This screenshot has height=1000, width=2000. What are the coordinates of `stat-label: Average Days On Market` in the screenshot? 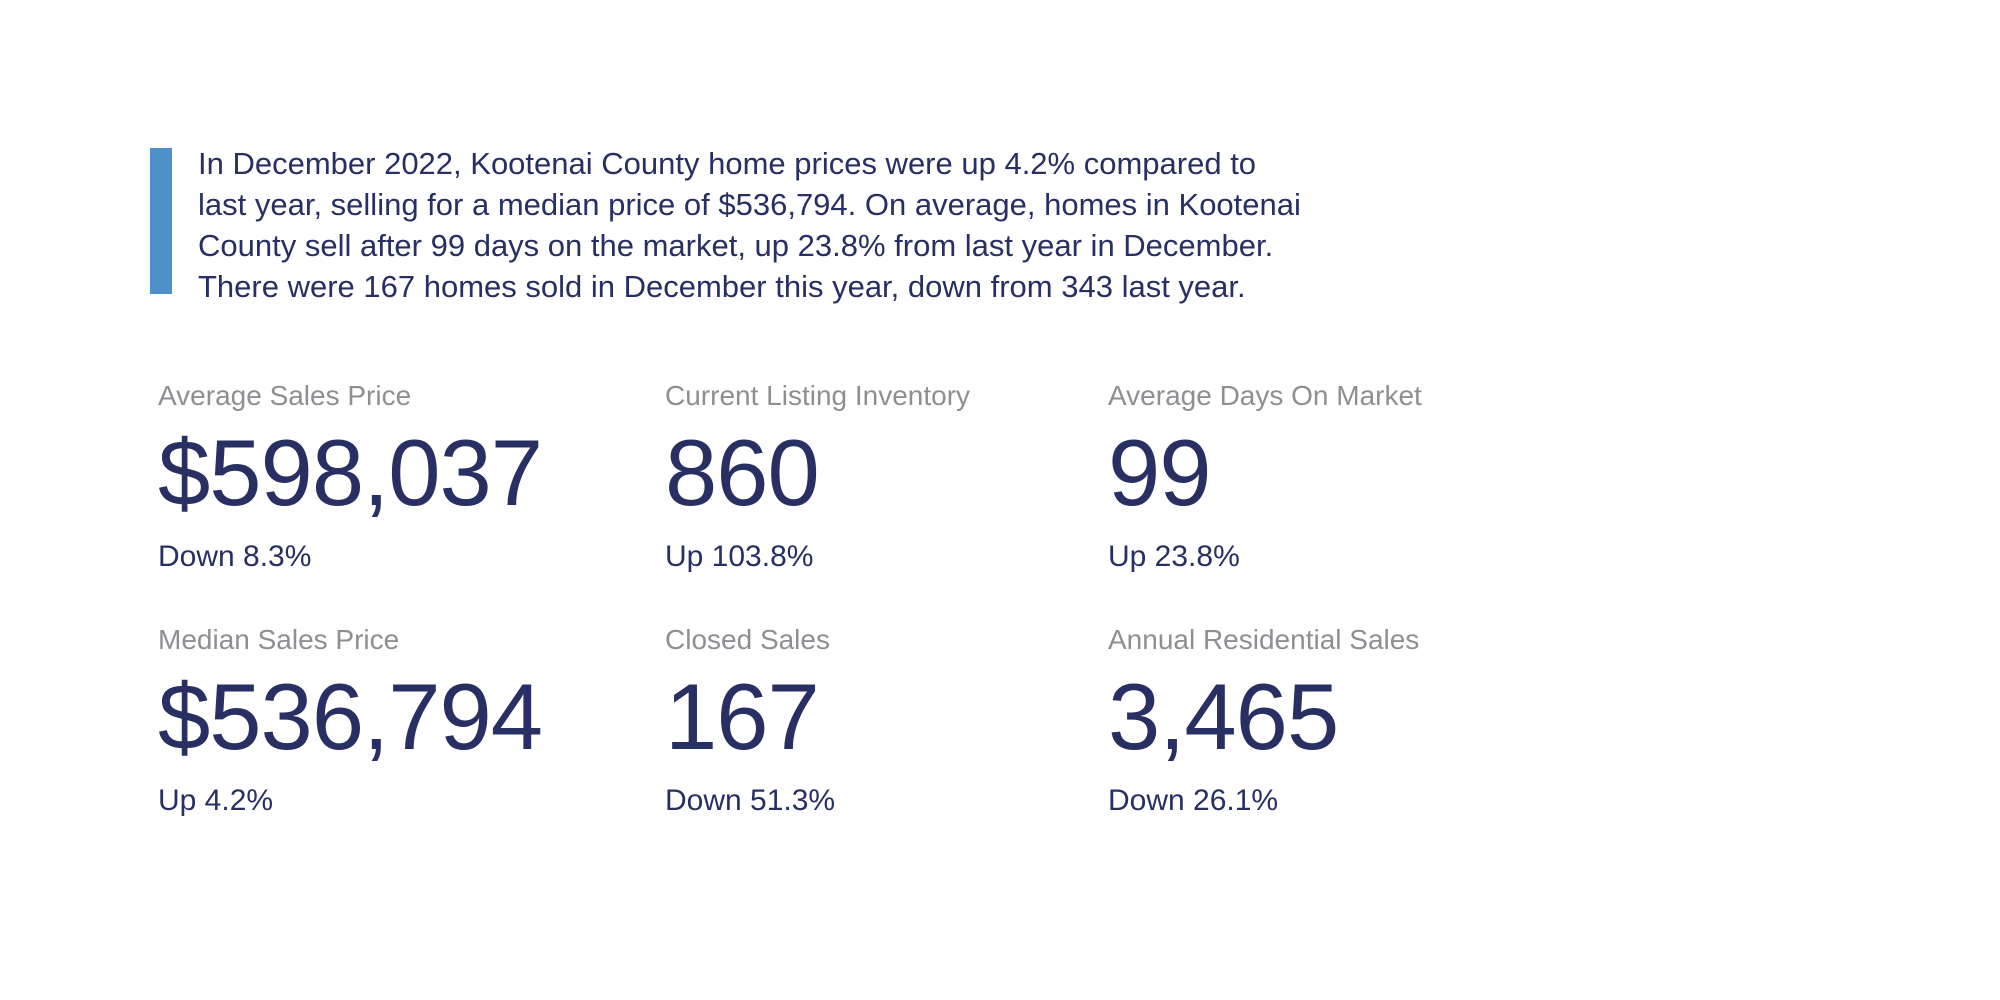 It's located at (1265, 395).